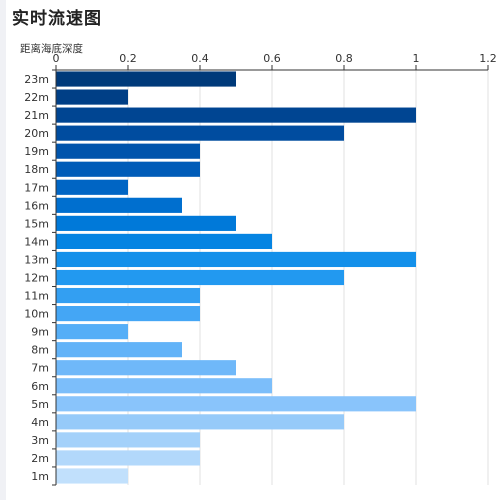 The image size is (500, 500). I want to click on chart-title: 实时流速图, so click(57, 19).